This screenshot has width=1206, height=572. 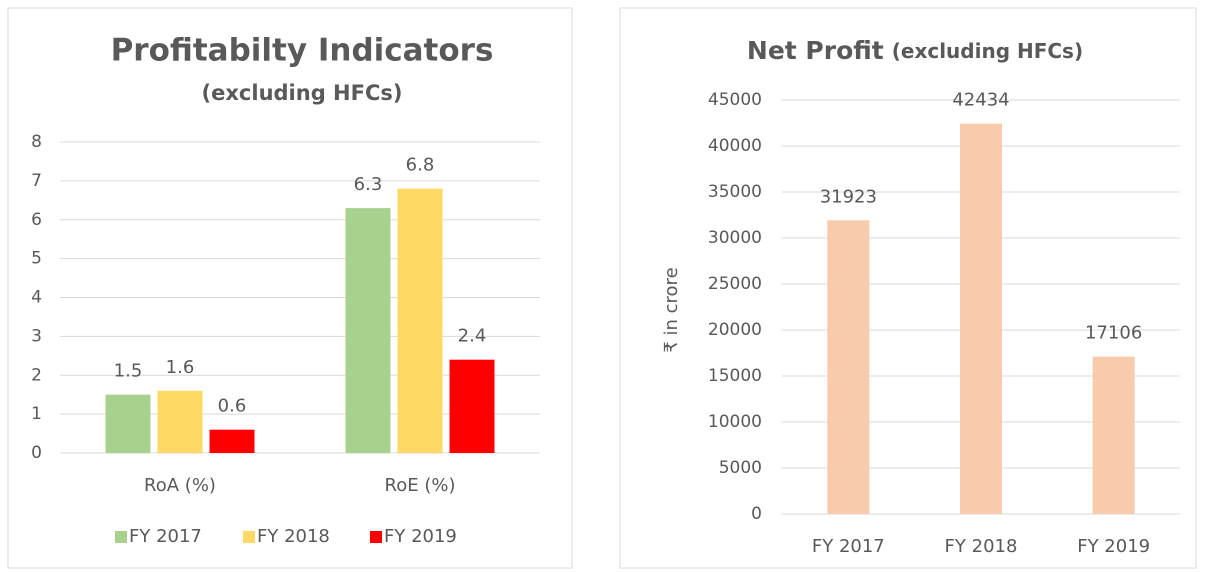 What do you see at coordinates (165, 536) in the screenshot?
I see `legend-label: FY 2017` at bounding box center [165, 536].